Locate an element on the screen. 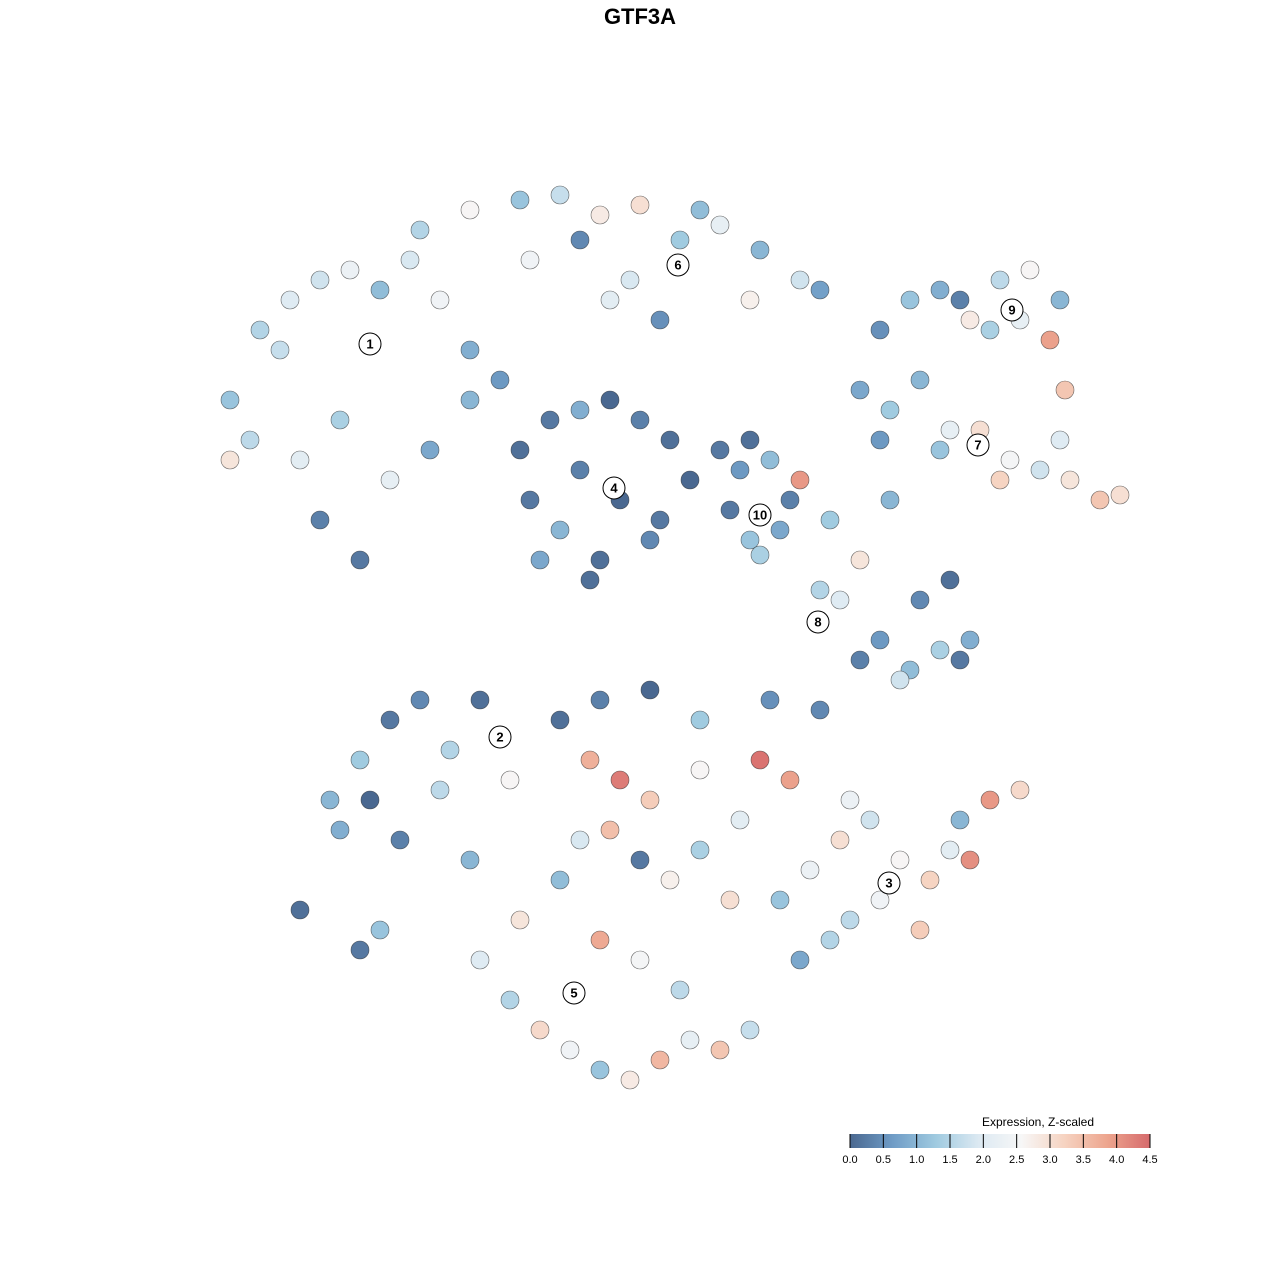 This screenshot has height=1280, width=1280. colorbar-tick-label: 2.0 is located at coordinates (983, 1160).